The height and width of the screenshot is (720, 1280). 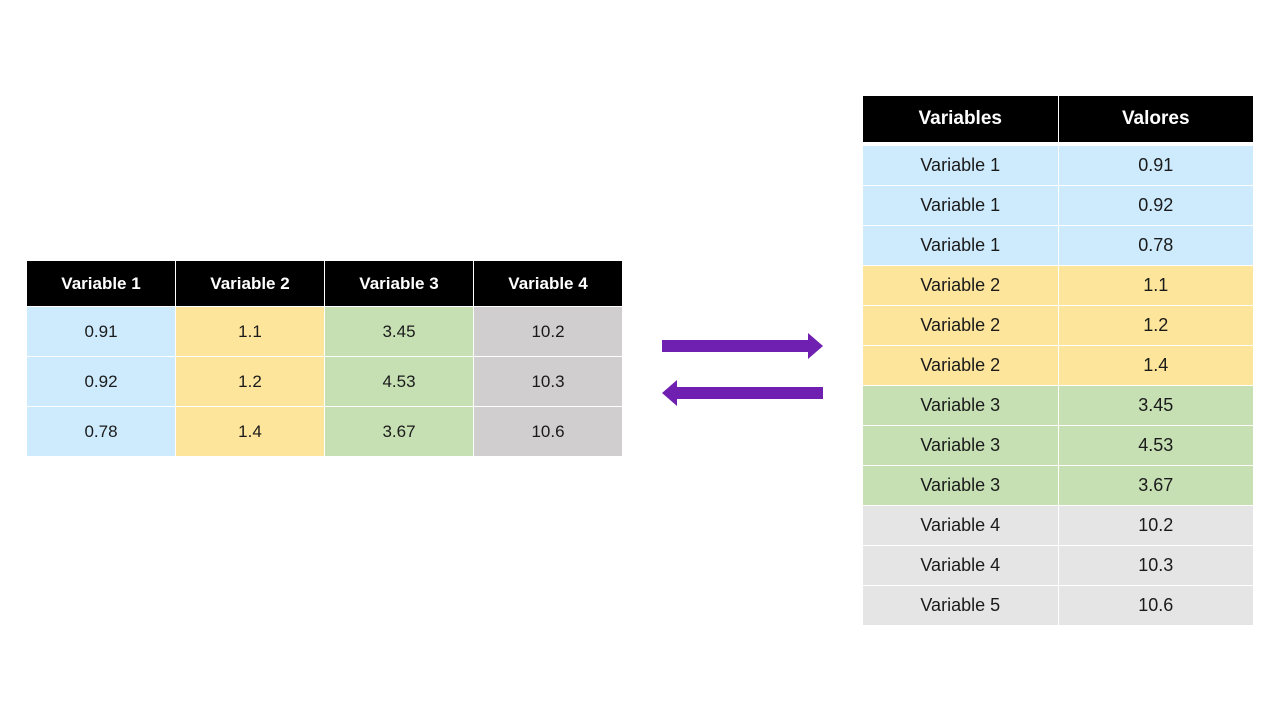 I want to click on table-row: Variable 3 3.45, so click(x=1058, y=405).